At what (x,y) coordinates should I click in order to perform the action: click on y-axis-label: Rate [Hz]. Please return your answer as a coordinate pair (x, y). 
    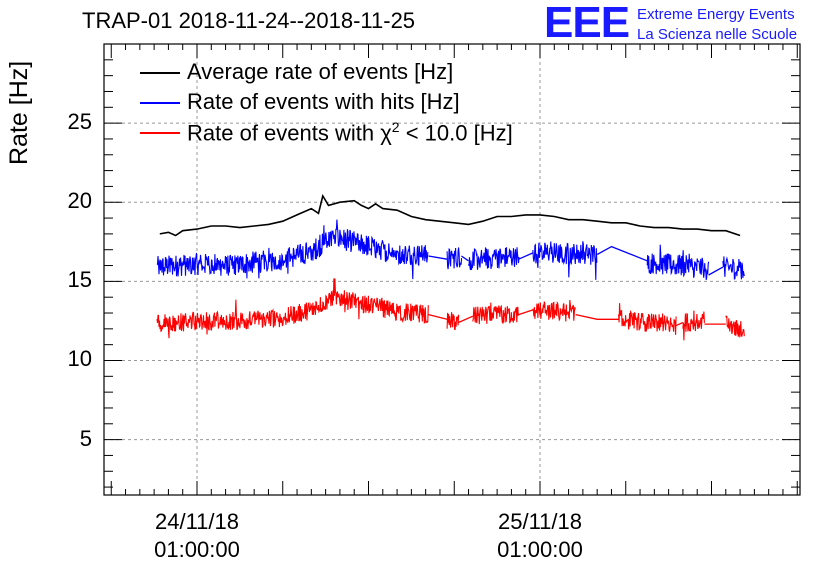
    Looking at the image, I should click on (19, 112).